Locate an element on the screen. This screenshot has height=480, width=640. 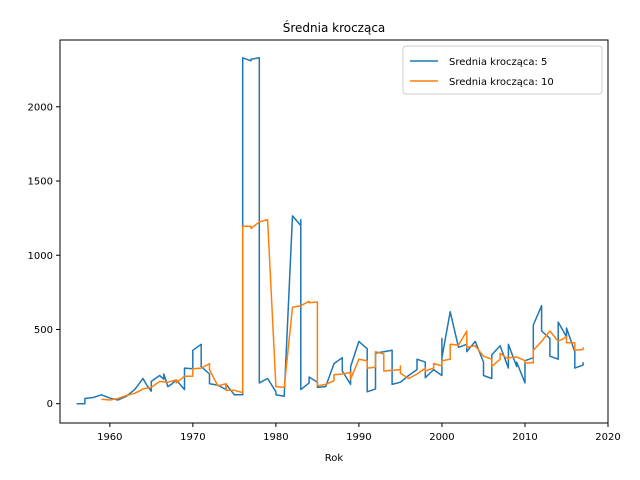
x-tick-label: 1990 is located at coordinates (358, 437).